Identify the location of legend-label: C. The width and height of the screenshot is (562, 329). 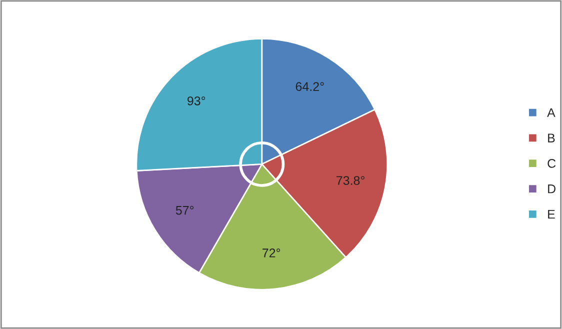
(552, 163).